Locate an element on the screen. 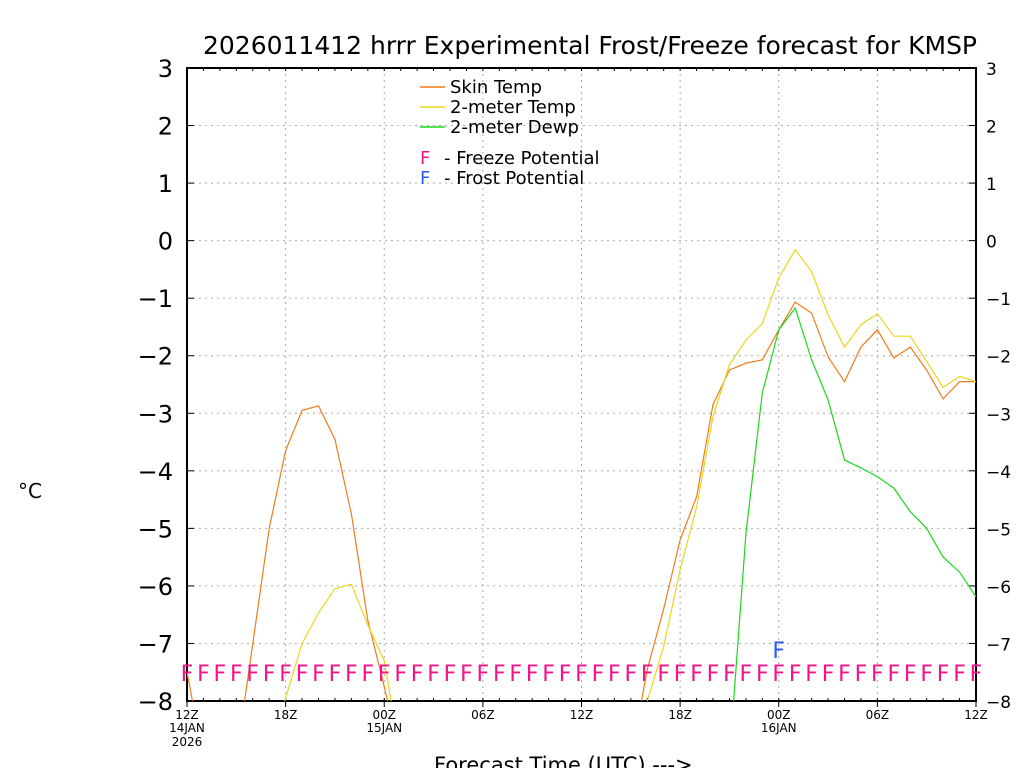 The width and height of the screenshot is (1024, 768). y-tick-label-left: −8 is located at coordinates (155, 702).